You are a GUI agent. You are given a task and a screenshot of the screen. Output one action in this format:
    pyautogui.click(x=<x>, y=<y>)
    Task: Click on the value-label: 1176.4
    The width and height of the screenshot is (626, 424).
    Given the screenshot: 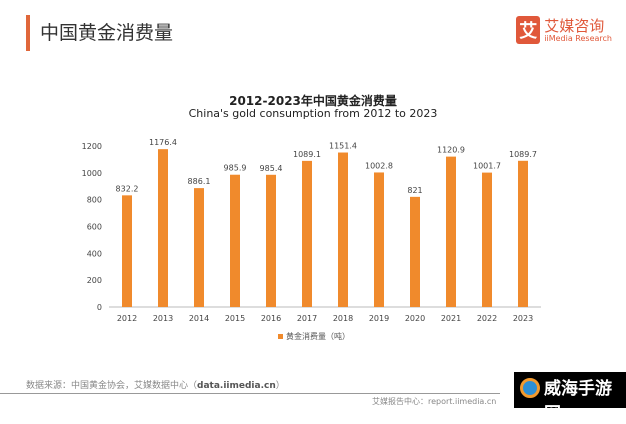 What is the action you would take?
    pyautogui.click(x=163, y=142)
    